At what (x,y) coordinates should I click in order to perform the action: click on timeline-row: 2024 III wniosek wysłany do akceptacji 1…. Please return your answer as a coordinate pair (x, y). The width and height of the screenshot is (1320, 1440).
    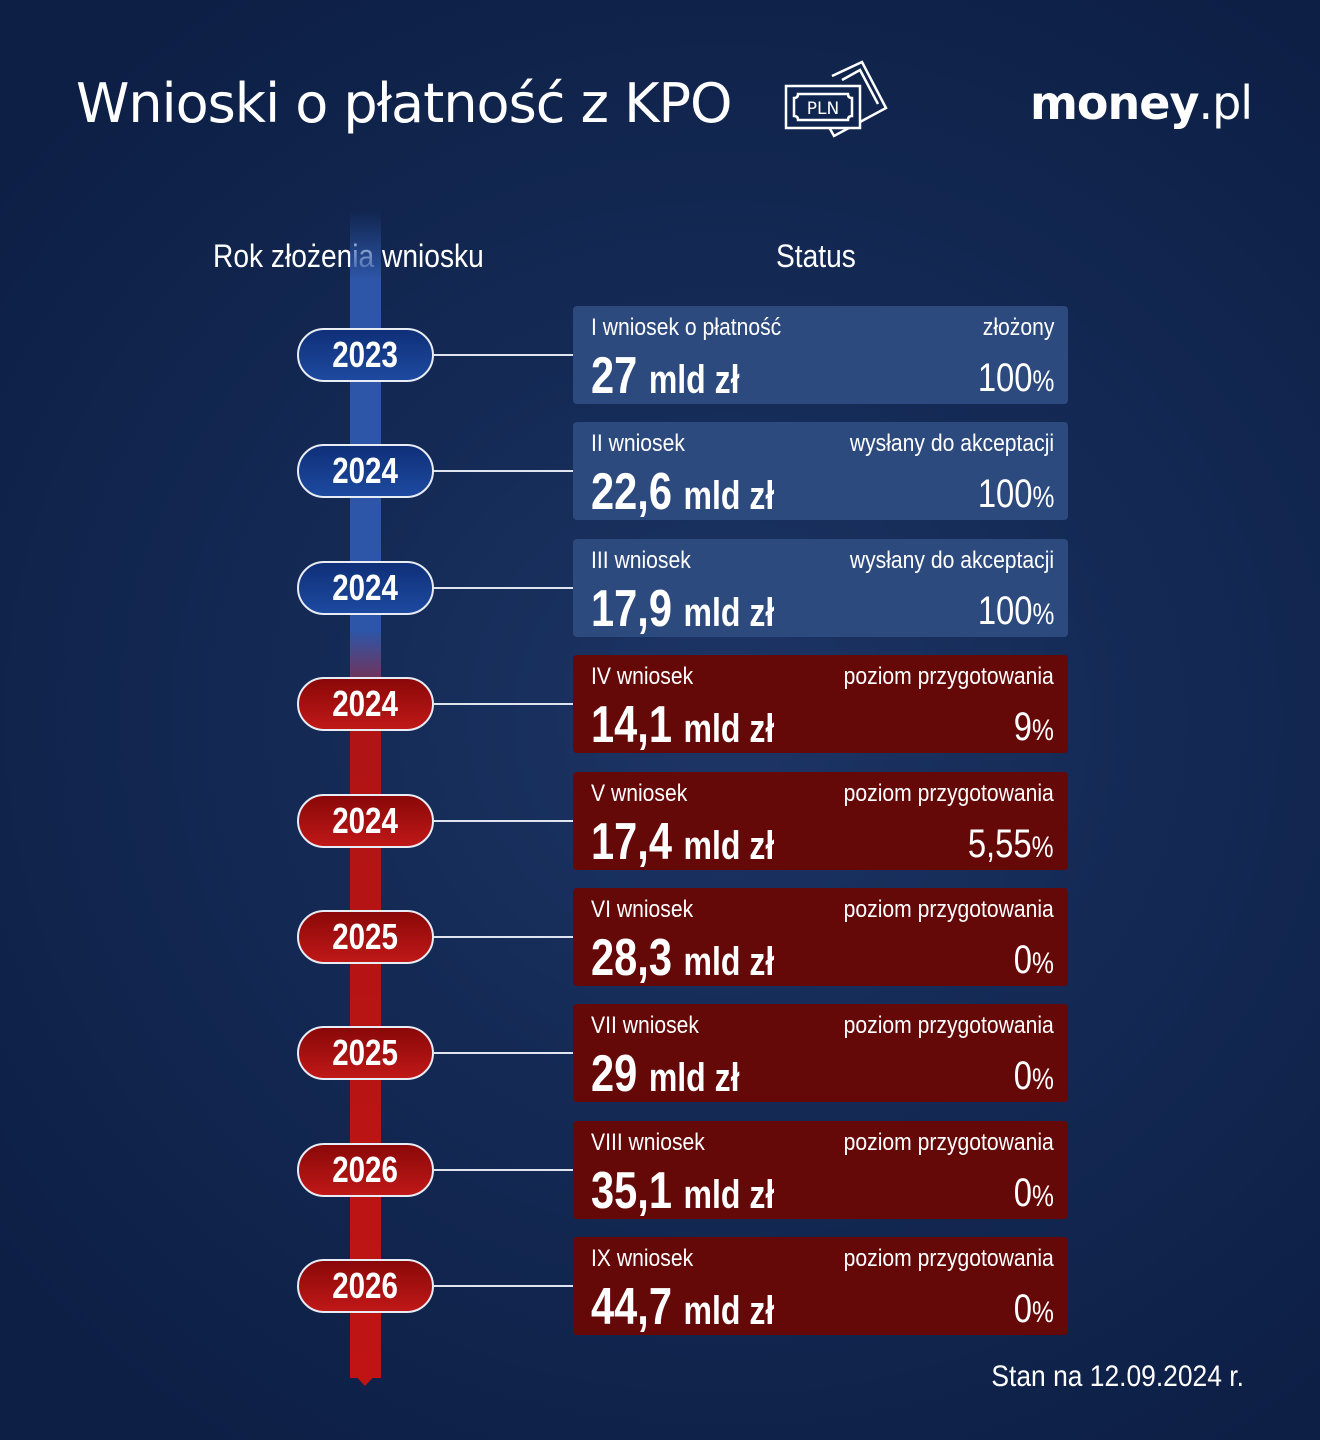
    Looking at the image, I should click on (660, 588).